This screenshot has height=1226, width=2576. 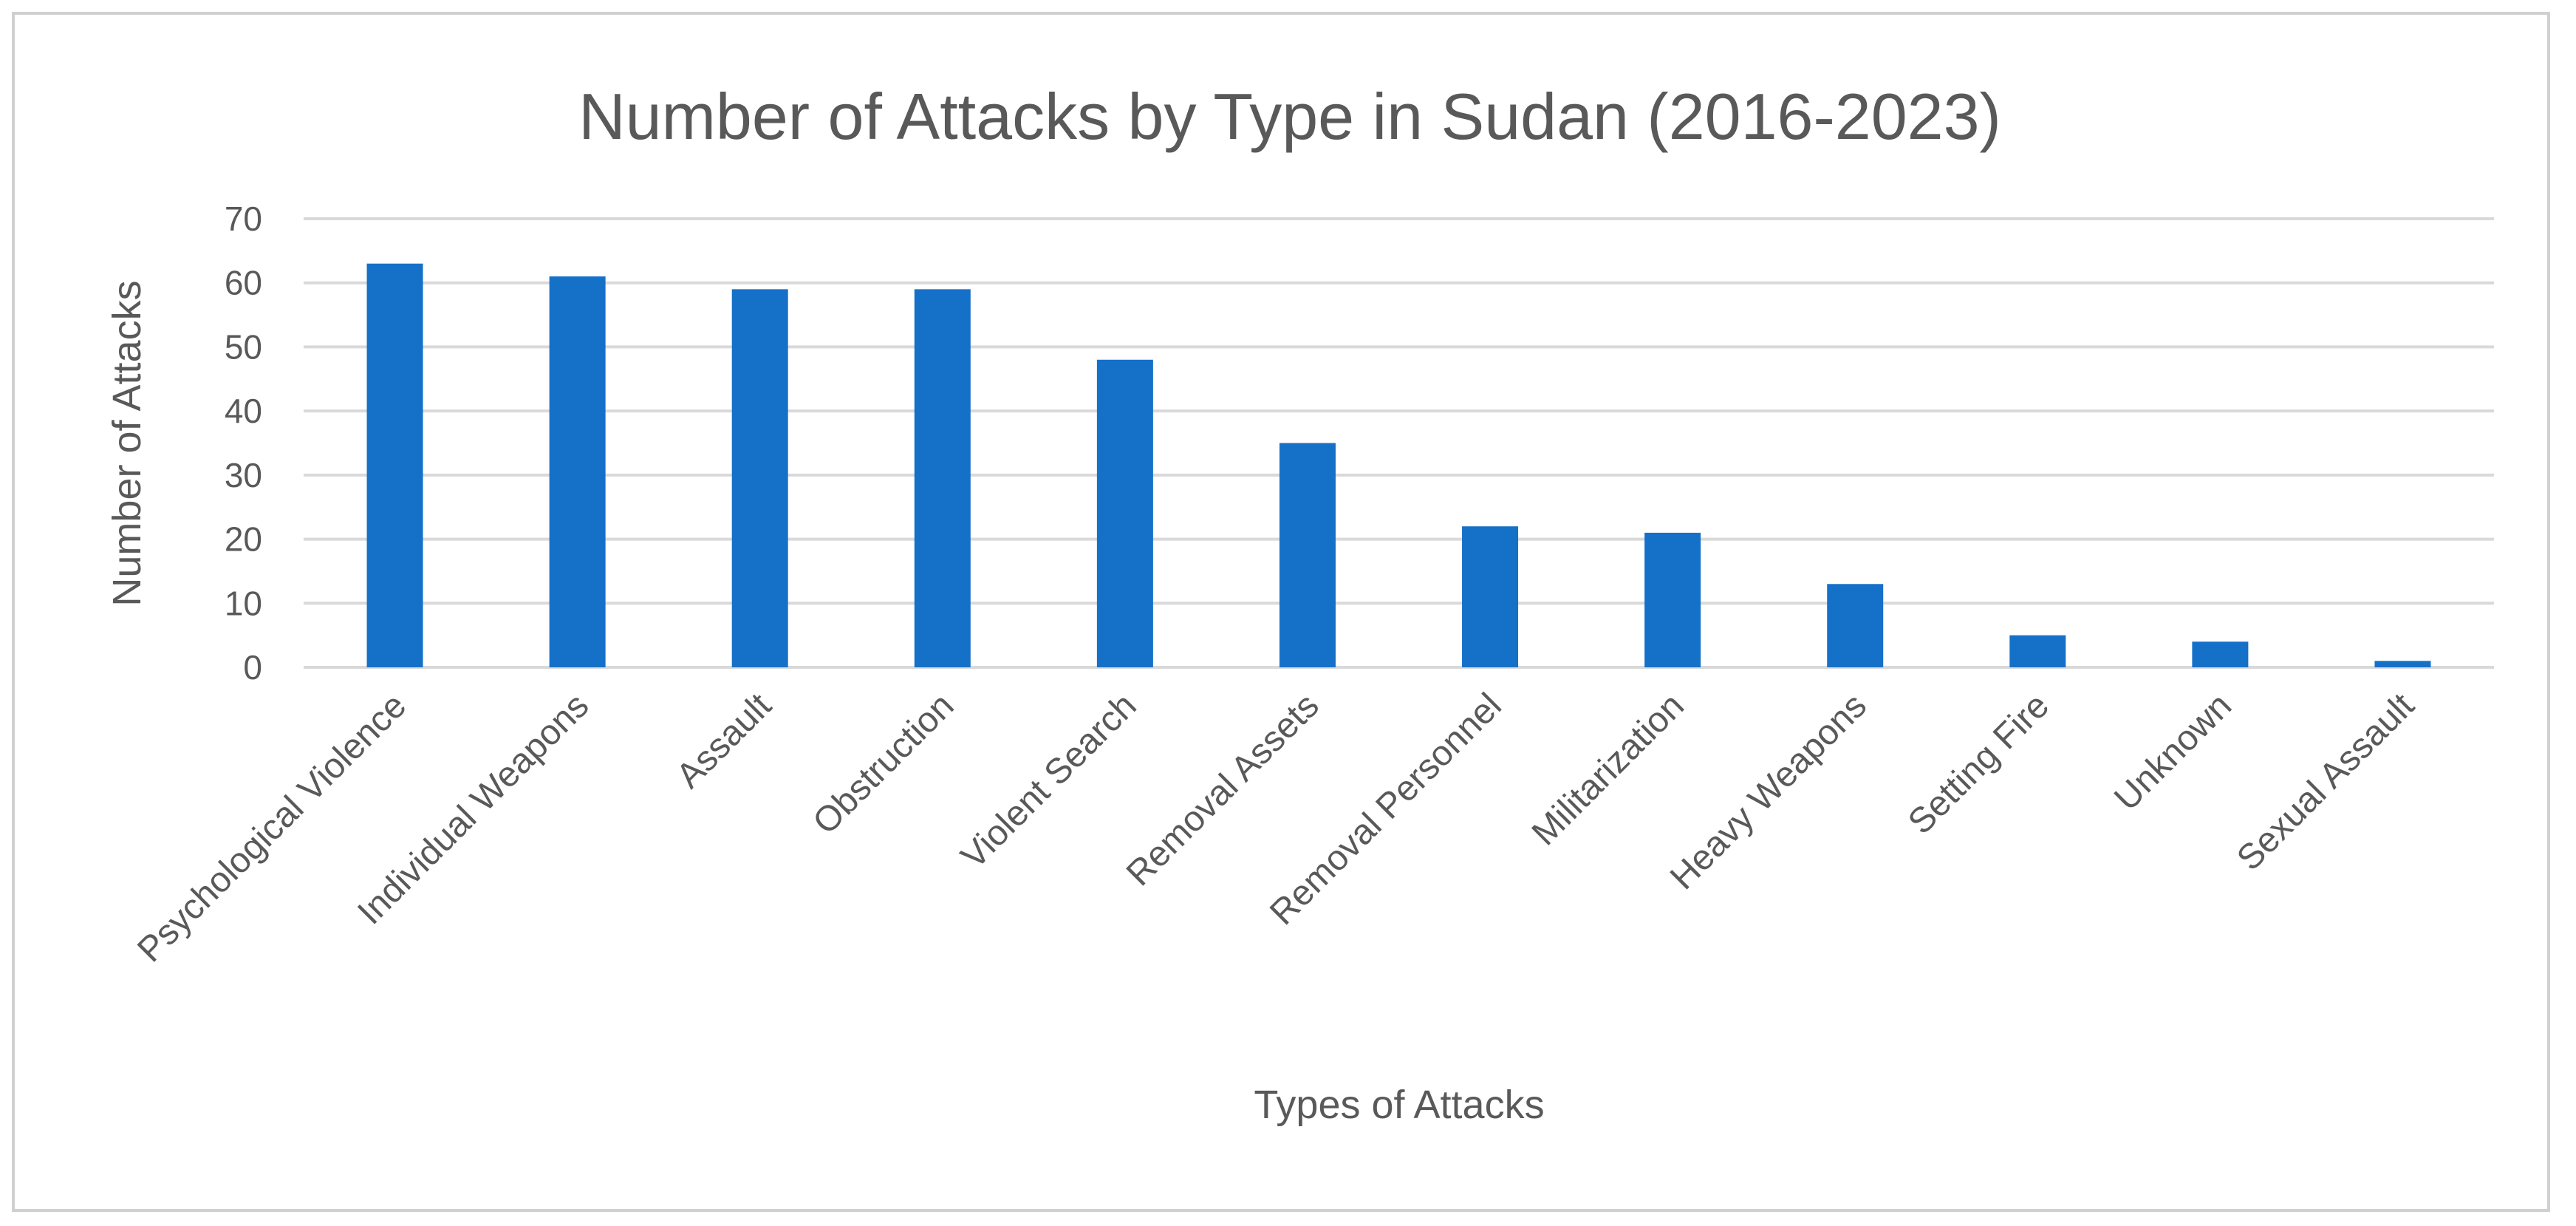 I want to click on y-tick-label: 30, so click(x=244, y=475).